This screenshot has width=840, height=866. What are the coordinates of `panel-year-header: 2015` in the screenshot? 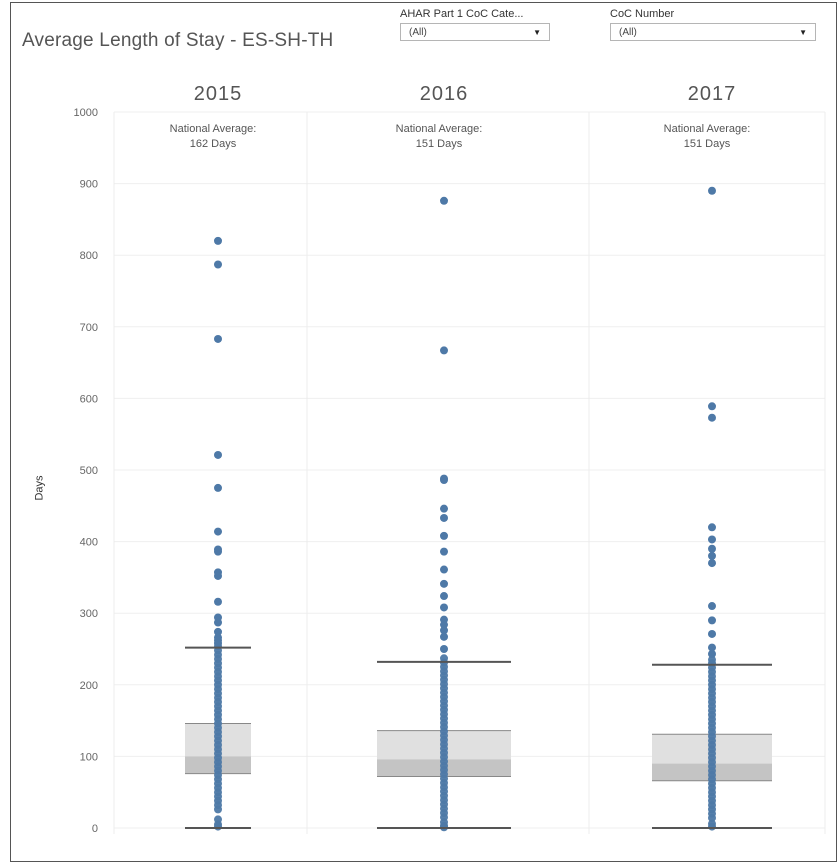 It's located at (218, 94).